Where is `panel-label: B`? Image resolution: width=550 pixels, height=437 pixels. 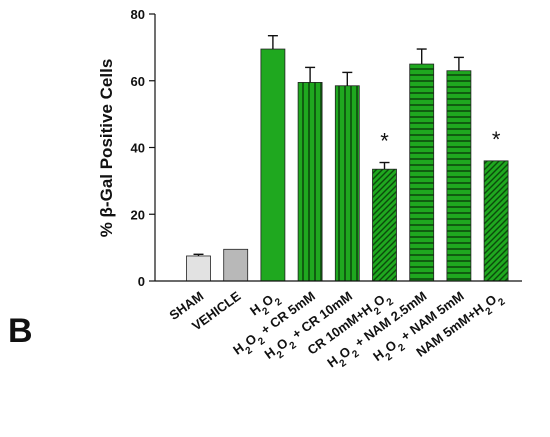 panel-label: B is located at coordinates (20, 331).